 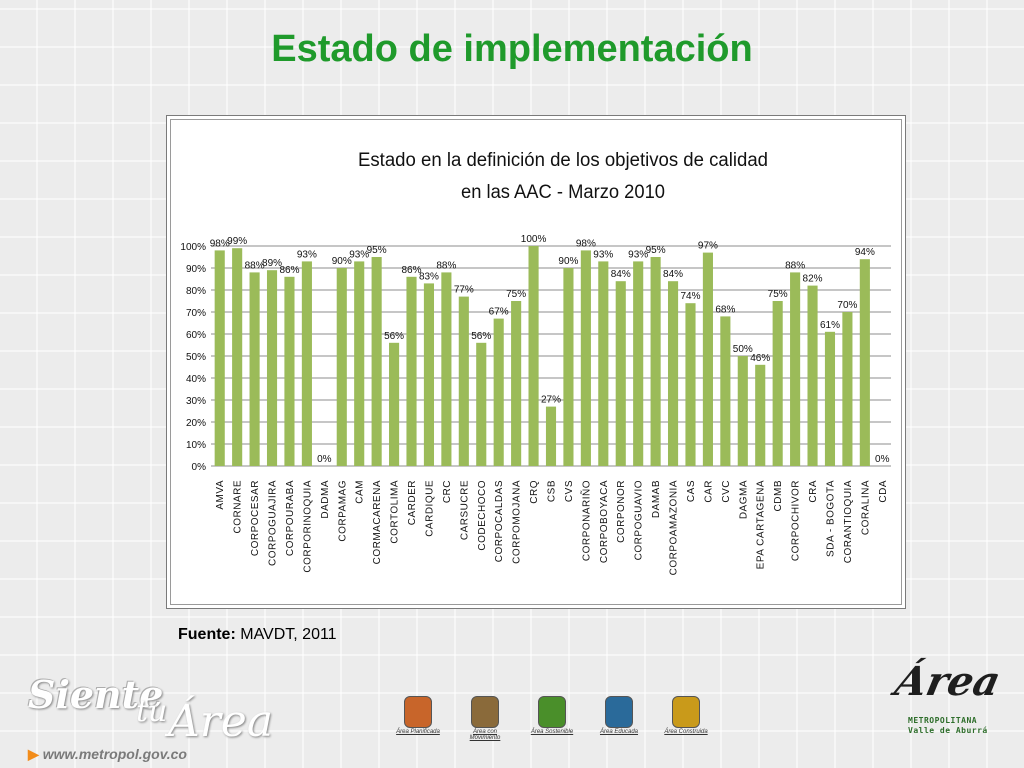 I want to click on x-tick-label: CAR, so click(x=708, y=491).